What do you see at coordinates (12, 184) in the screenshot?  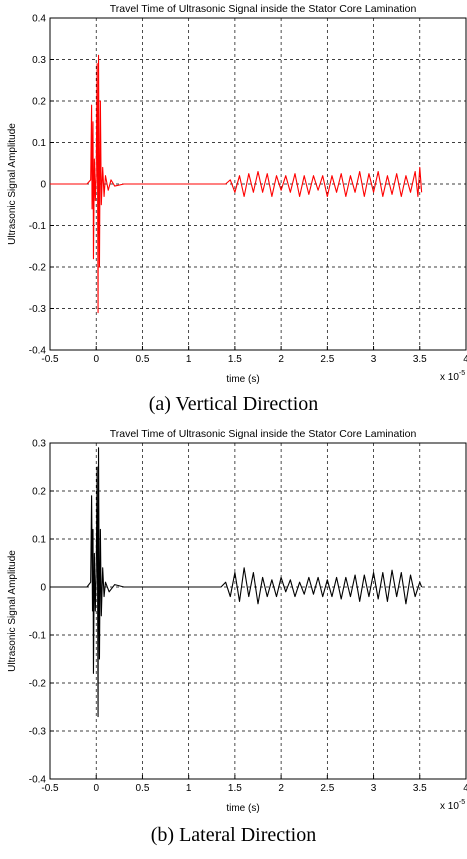 I see `chart-a-ylabel: Ultrasonic Signal Amplitude` at bounding box center [12, 184].